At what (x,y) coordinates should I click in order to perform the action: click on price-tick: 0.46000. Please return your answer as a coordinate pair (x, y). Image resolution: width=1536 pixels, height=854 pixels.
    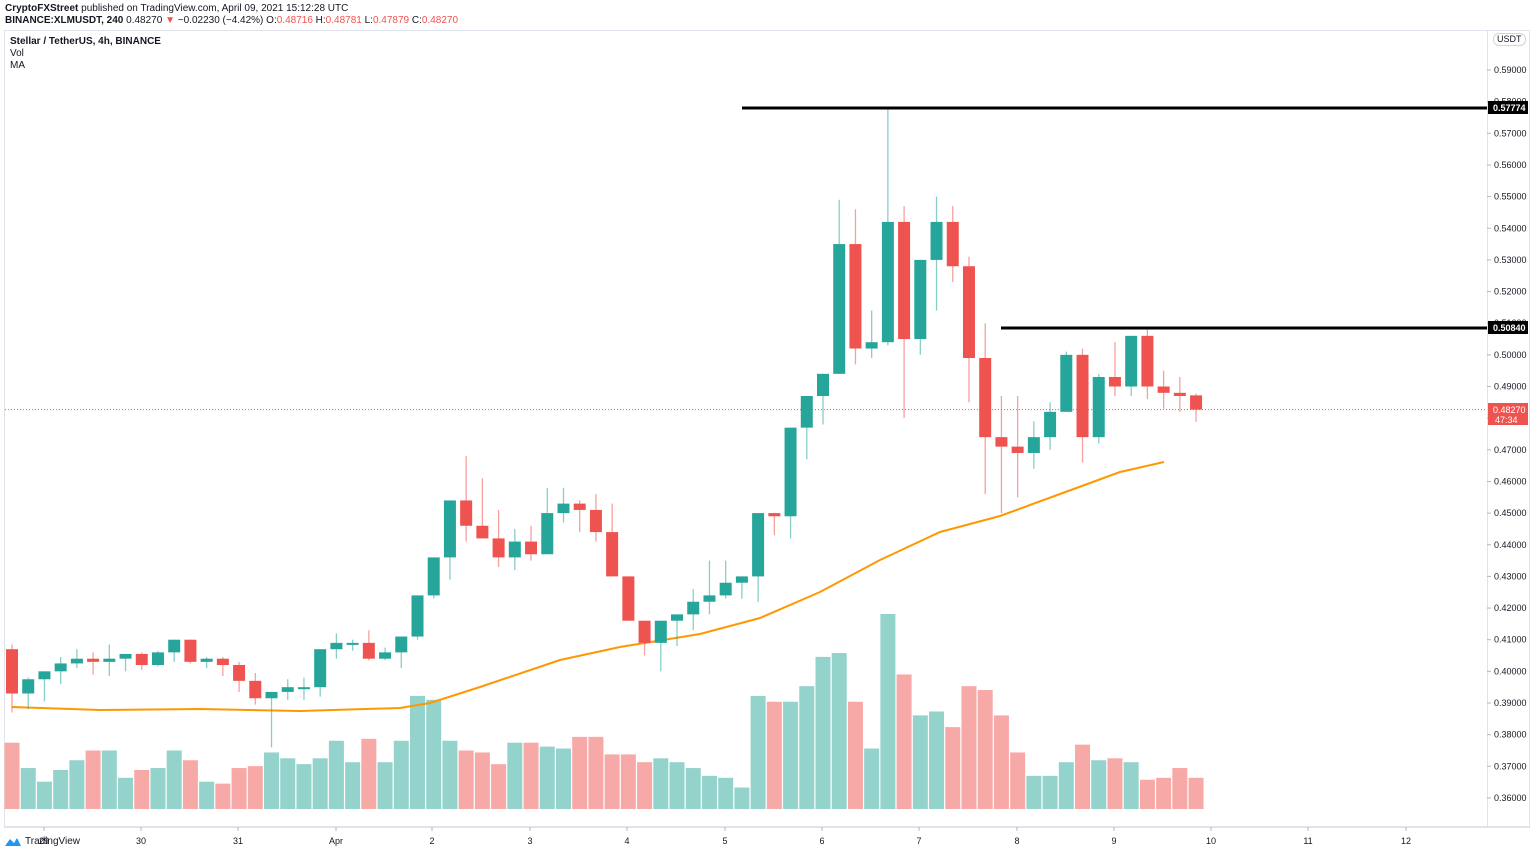
    Looking at the image, I should click on (1510, 481).